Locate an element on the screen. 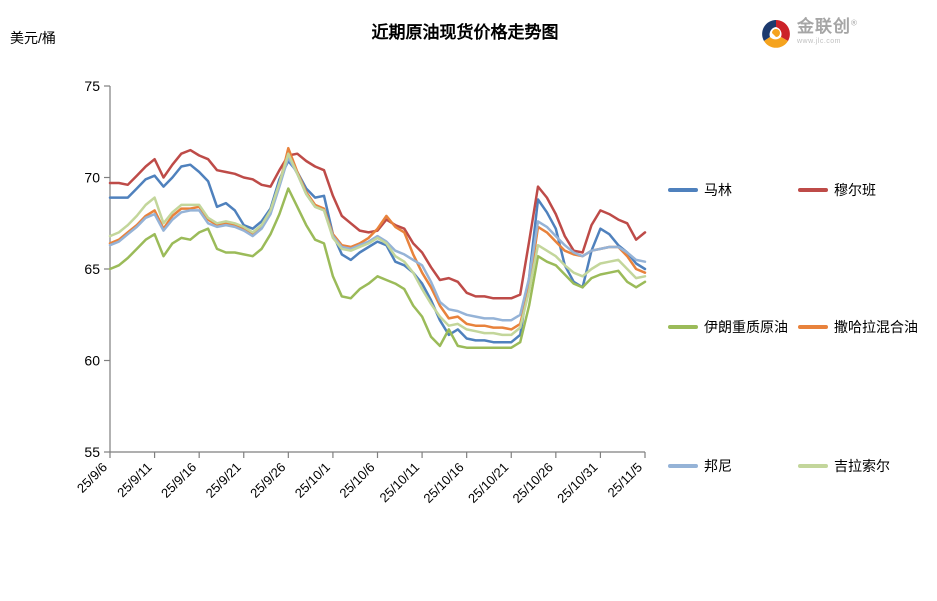 This screenshot has height=601, width=937. legend-item-3: 撒哈拉混合油 is located at coordinates (858, 327).